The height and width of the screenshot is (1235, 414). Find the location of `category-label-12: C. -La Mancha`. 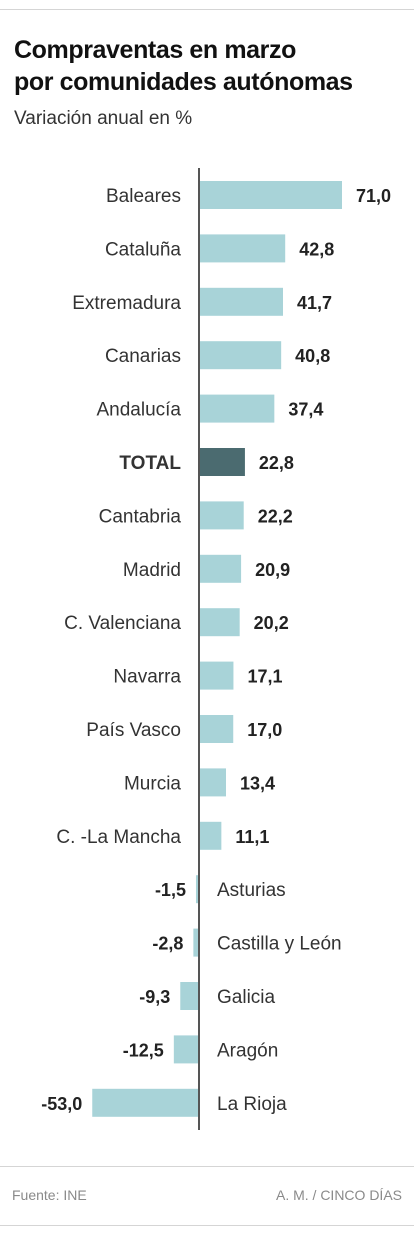

category-label-12: C. -La Mancha is located at coordinates (118, 837).